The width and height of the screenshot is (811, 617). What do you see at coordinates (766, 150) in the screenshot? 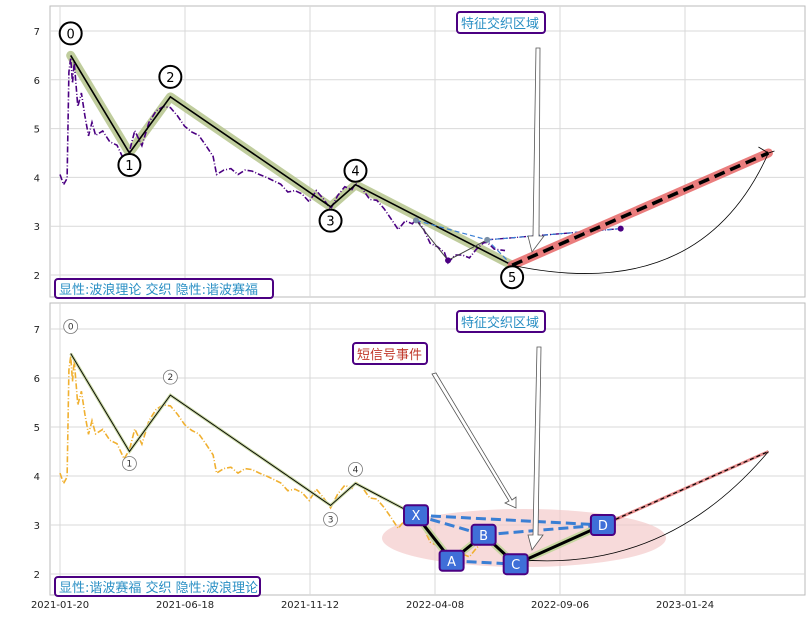
I see `projection-arrow` at bounding box center [766, 150].